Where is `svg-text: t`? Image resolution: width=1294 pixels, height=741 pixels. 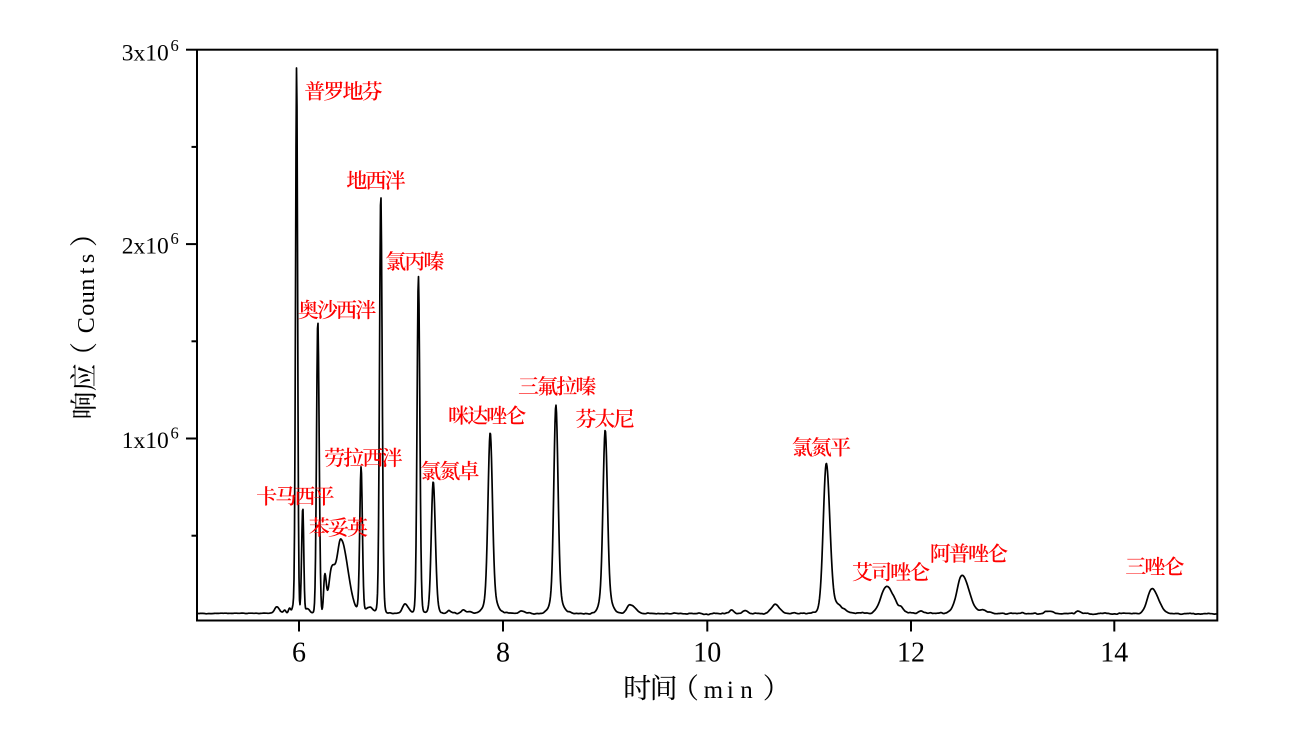 svg-text: t is located at coordinates (87, 270).